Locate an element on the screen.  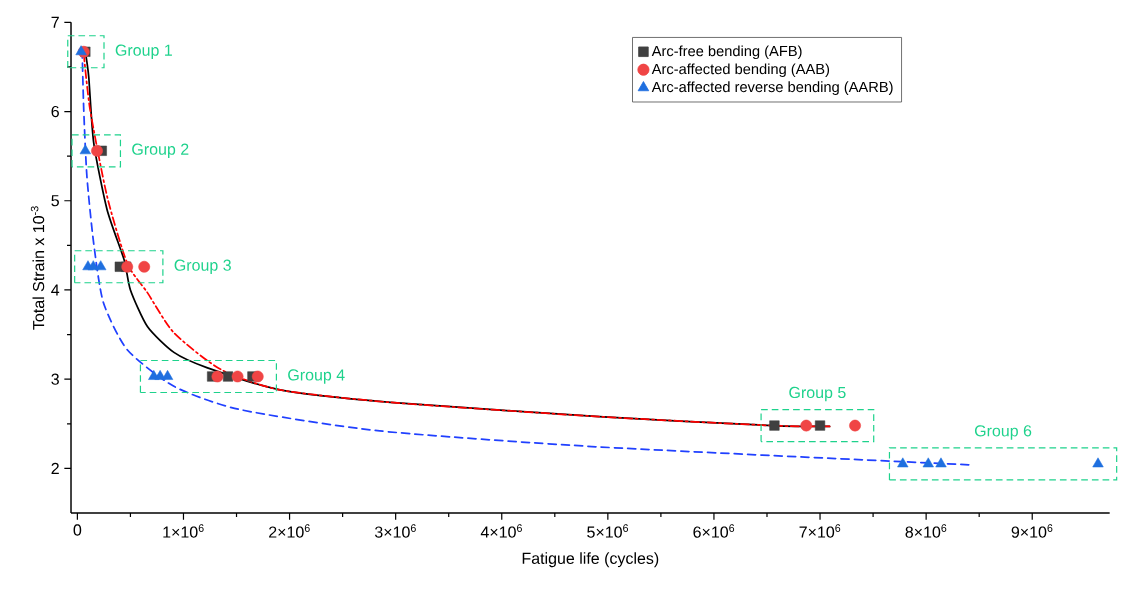
legend-label: Arc-free bending (AFB) is located at coordinates (726, 52).